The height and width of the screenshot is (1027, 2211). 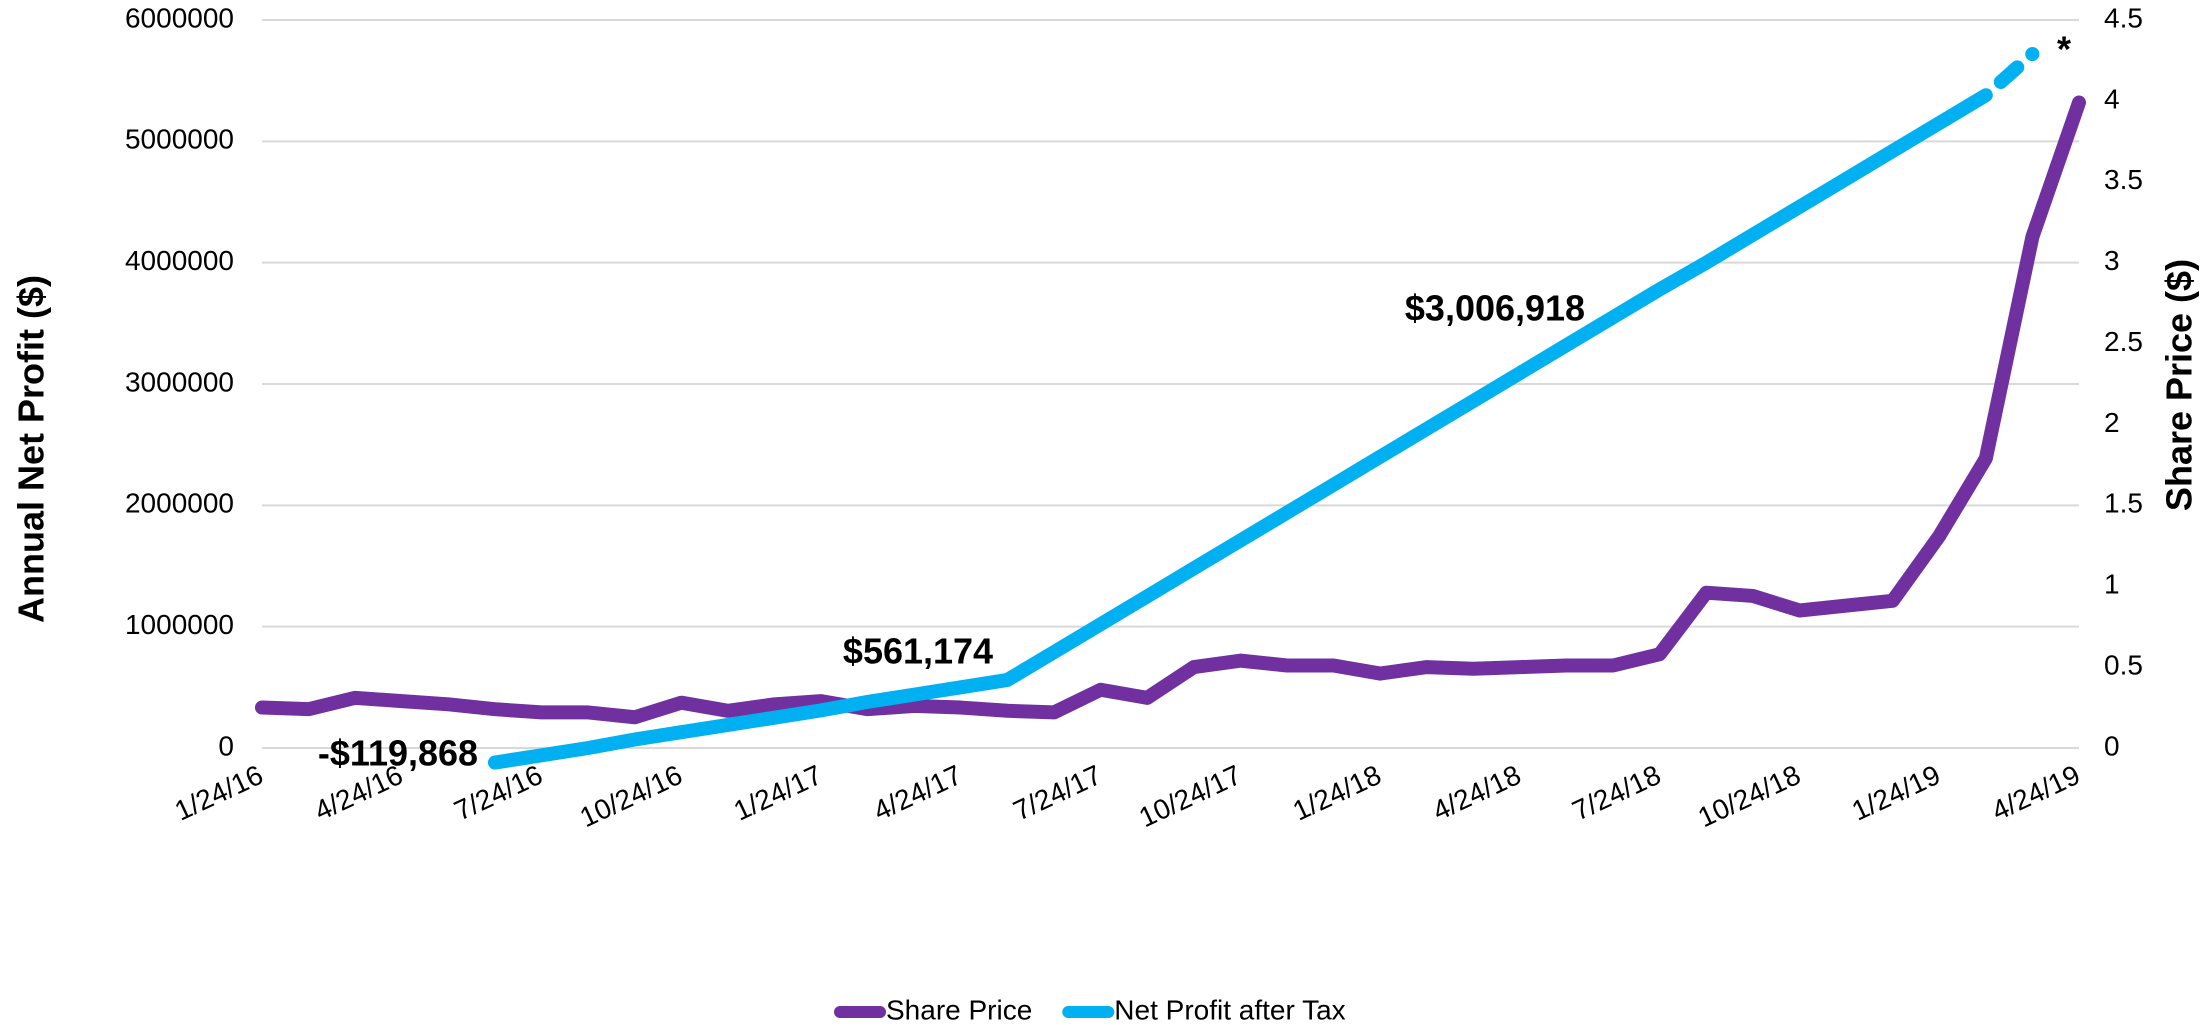 I want to click on legend-label: Share Price, so click(x=959, y=1008).